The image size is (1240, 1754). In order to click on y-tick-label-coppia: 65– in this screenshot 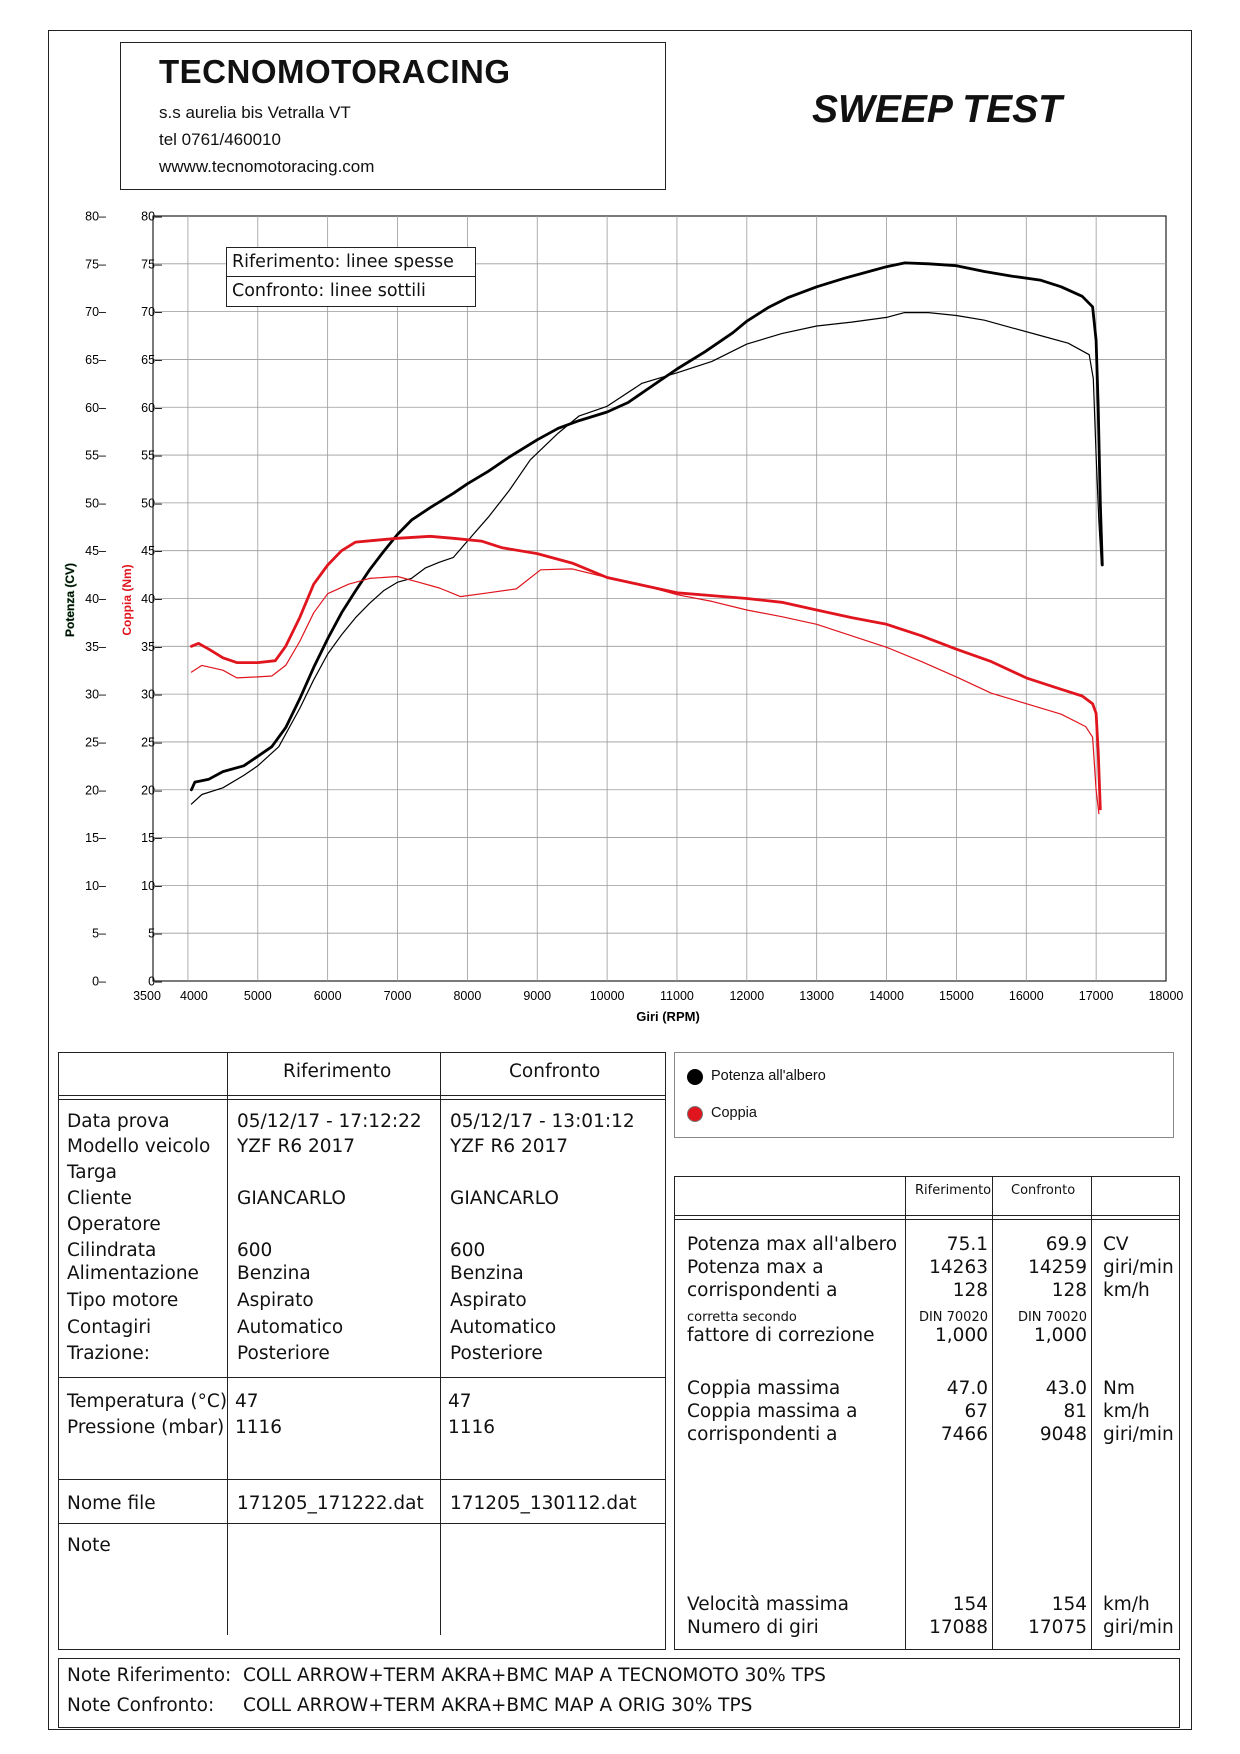, I will do `click(151, 360)`.